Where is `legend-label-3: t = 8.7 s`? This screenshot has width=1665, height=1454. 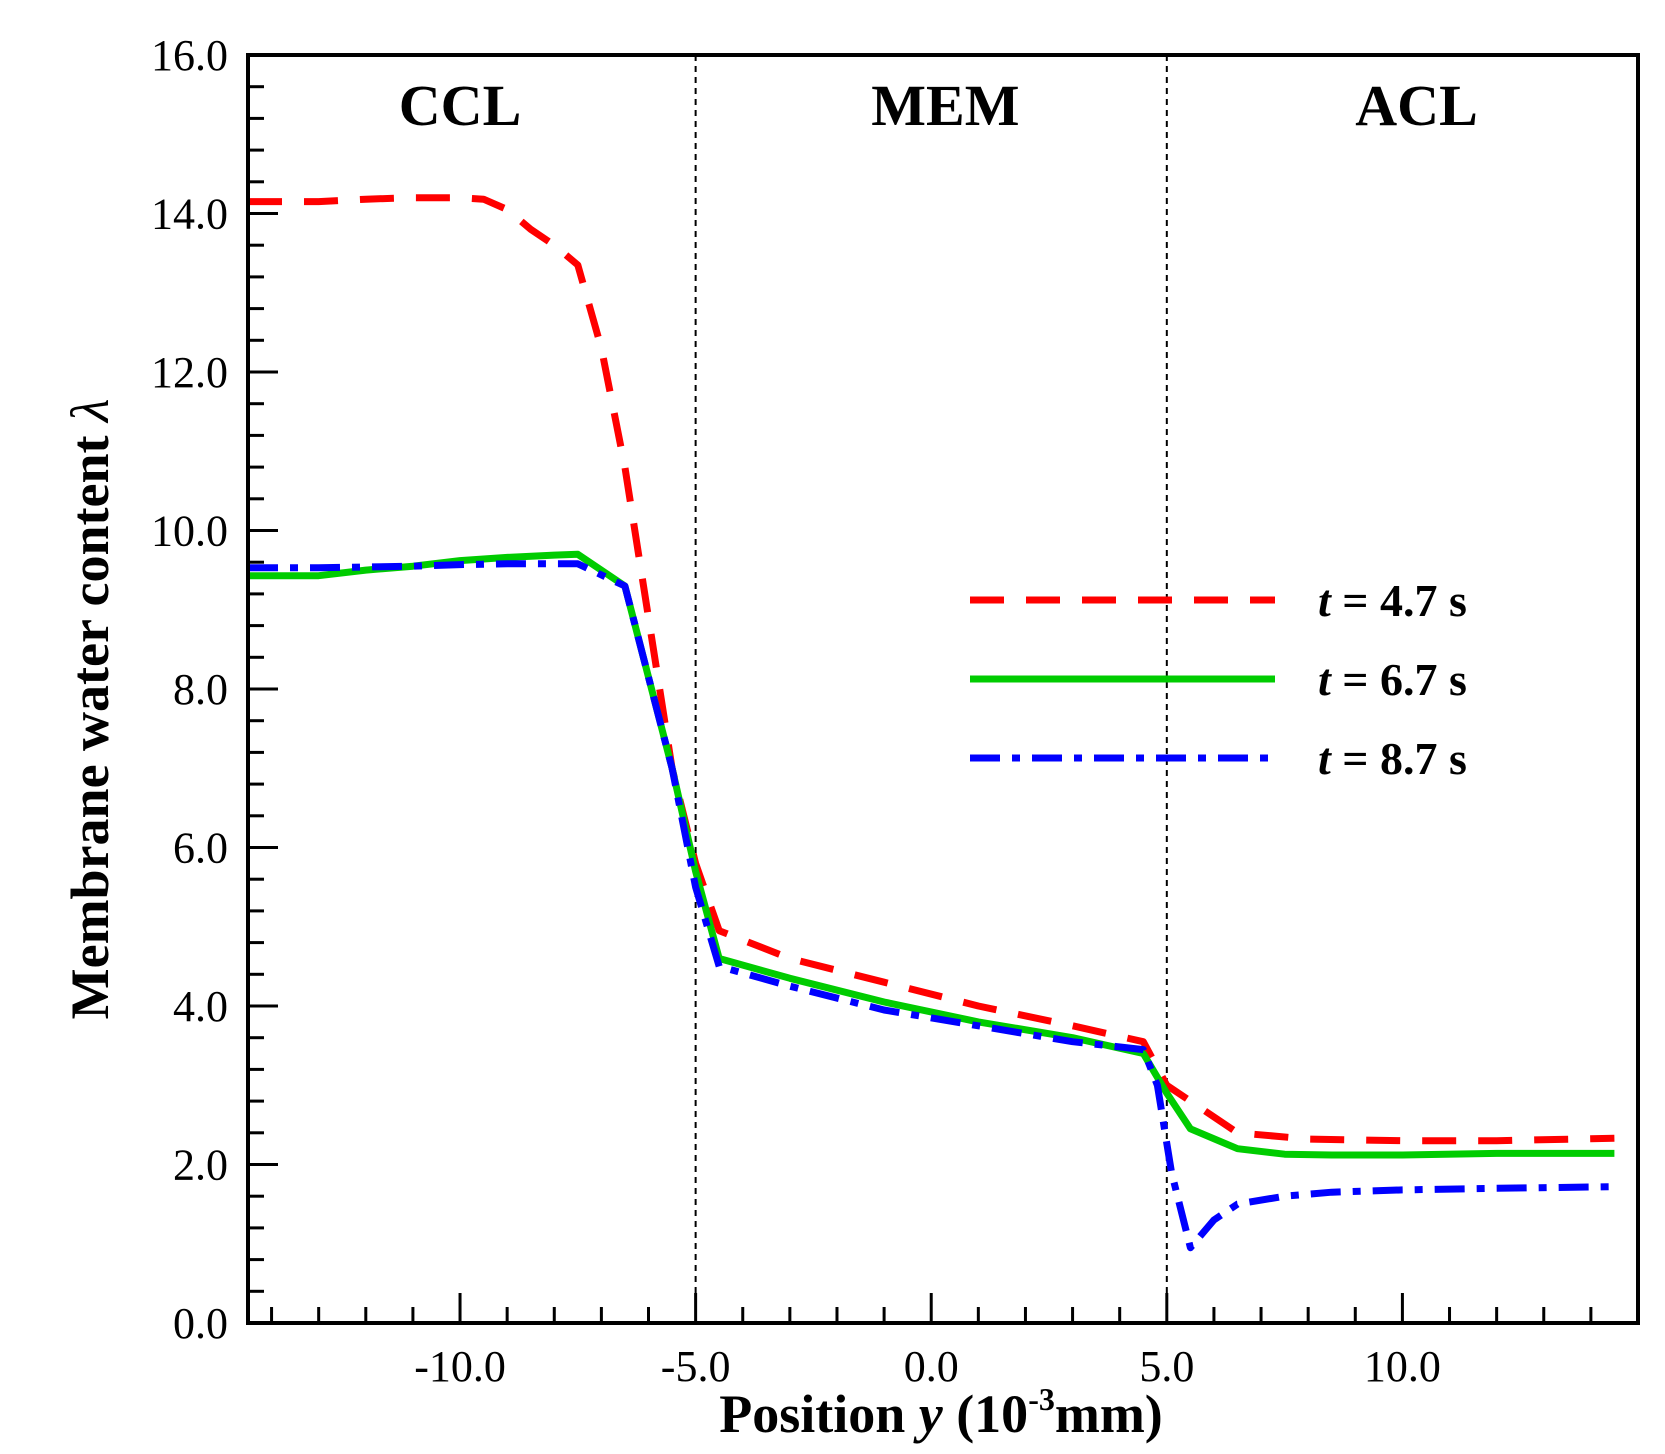
legend-label-3: t = 8.7 s is located at coordinates (1392, 758).